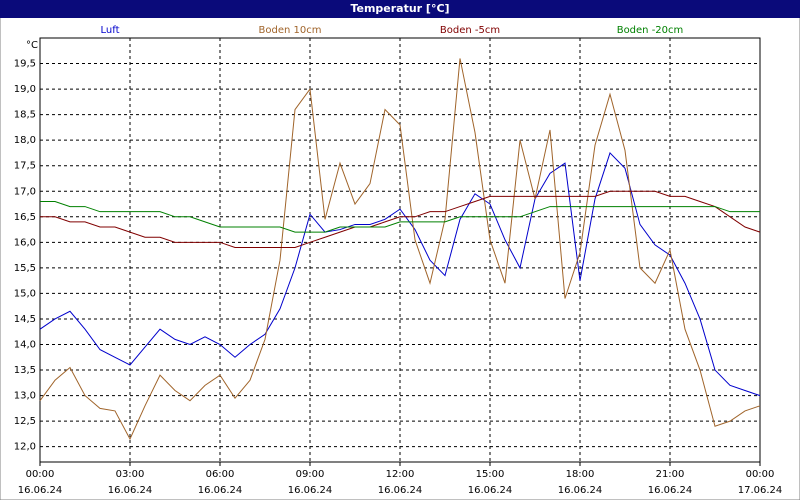  Describe the element at coordinates (25, 140) in the screenshot. I see `y-tick-label: 18,0` at that location.